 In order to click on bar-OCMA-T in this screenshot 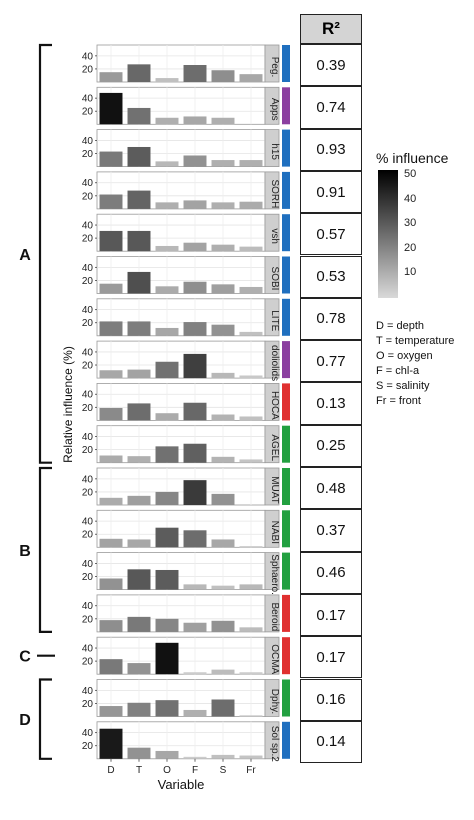, I will do `click(139, 669)`.